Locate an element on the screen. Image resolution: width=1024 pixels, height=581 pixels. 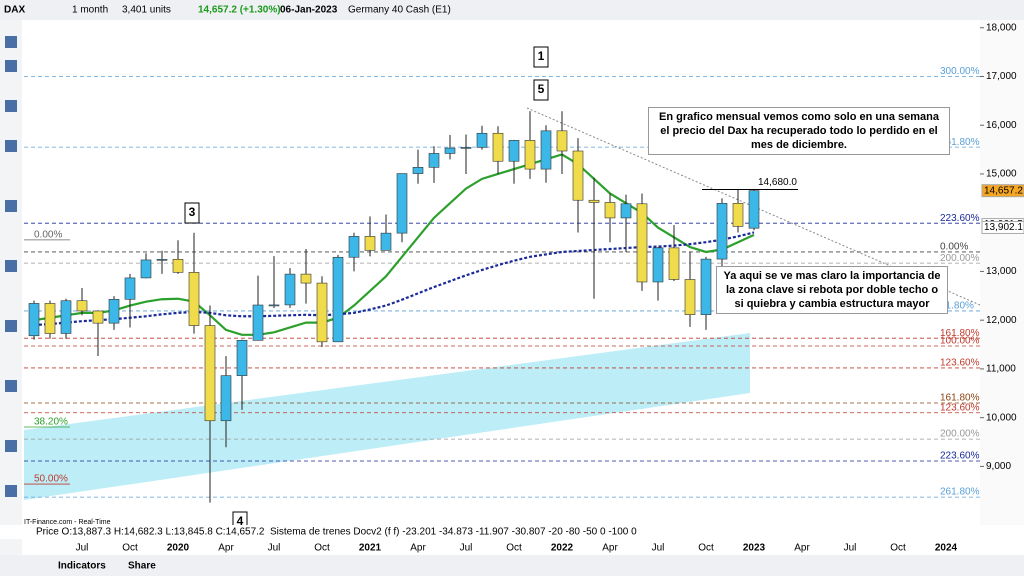
price-axis is located at coordinates (1002, 272).